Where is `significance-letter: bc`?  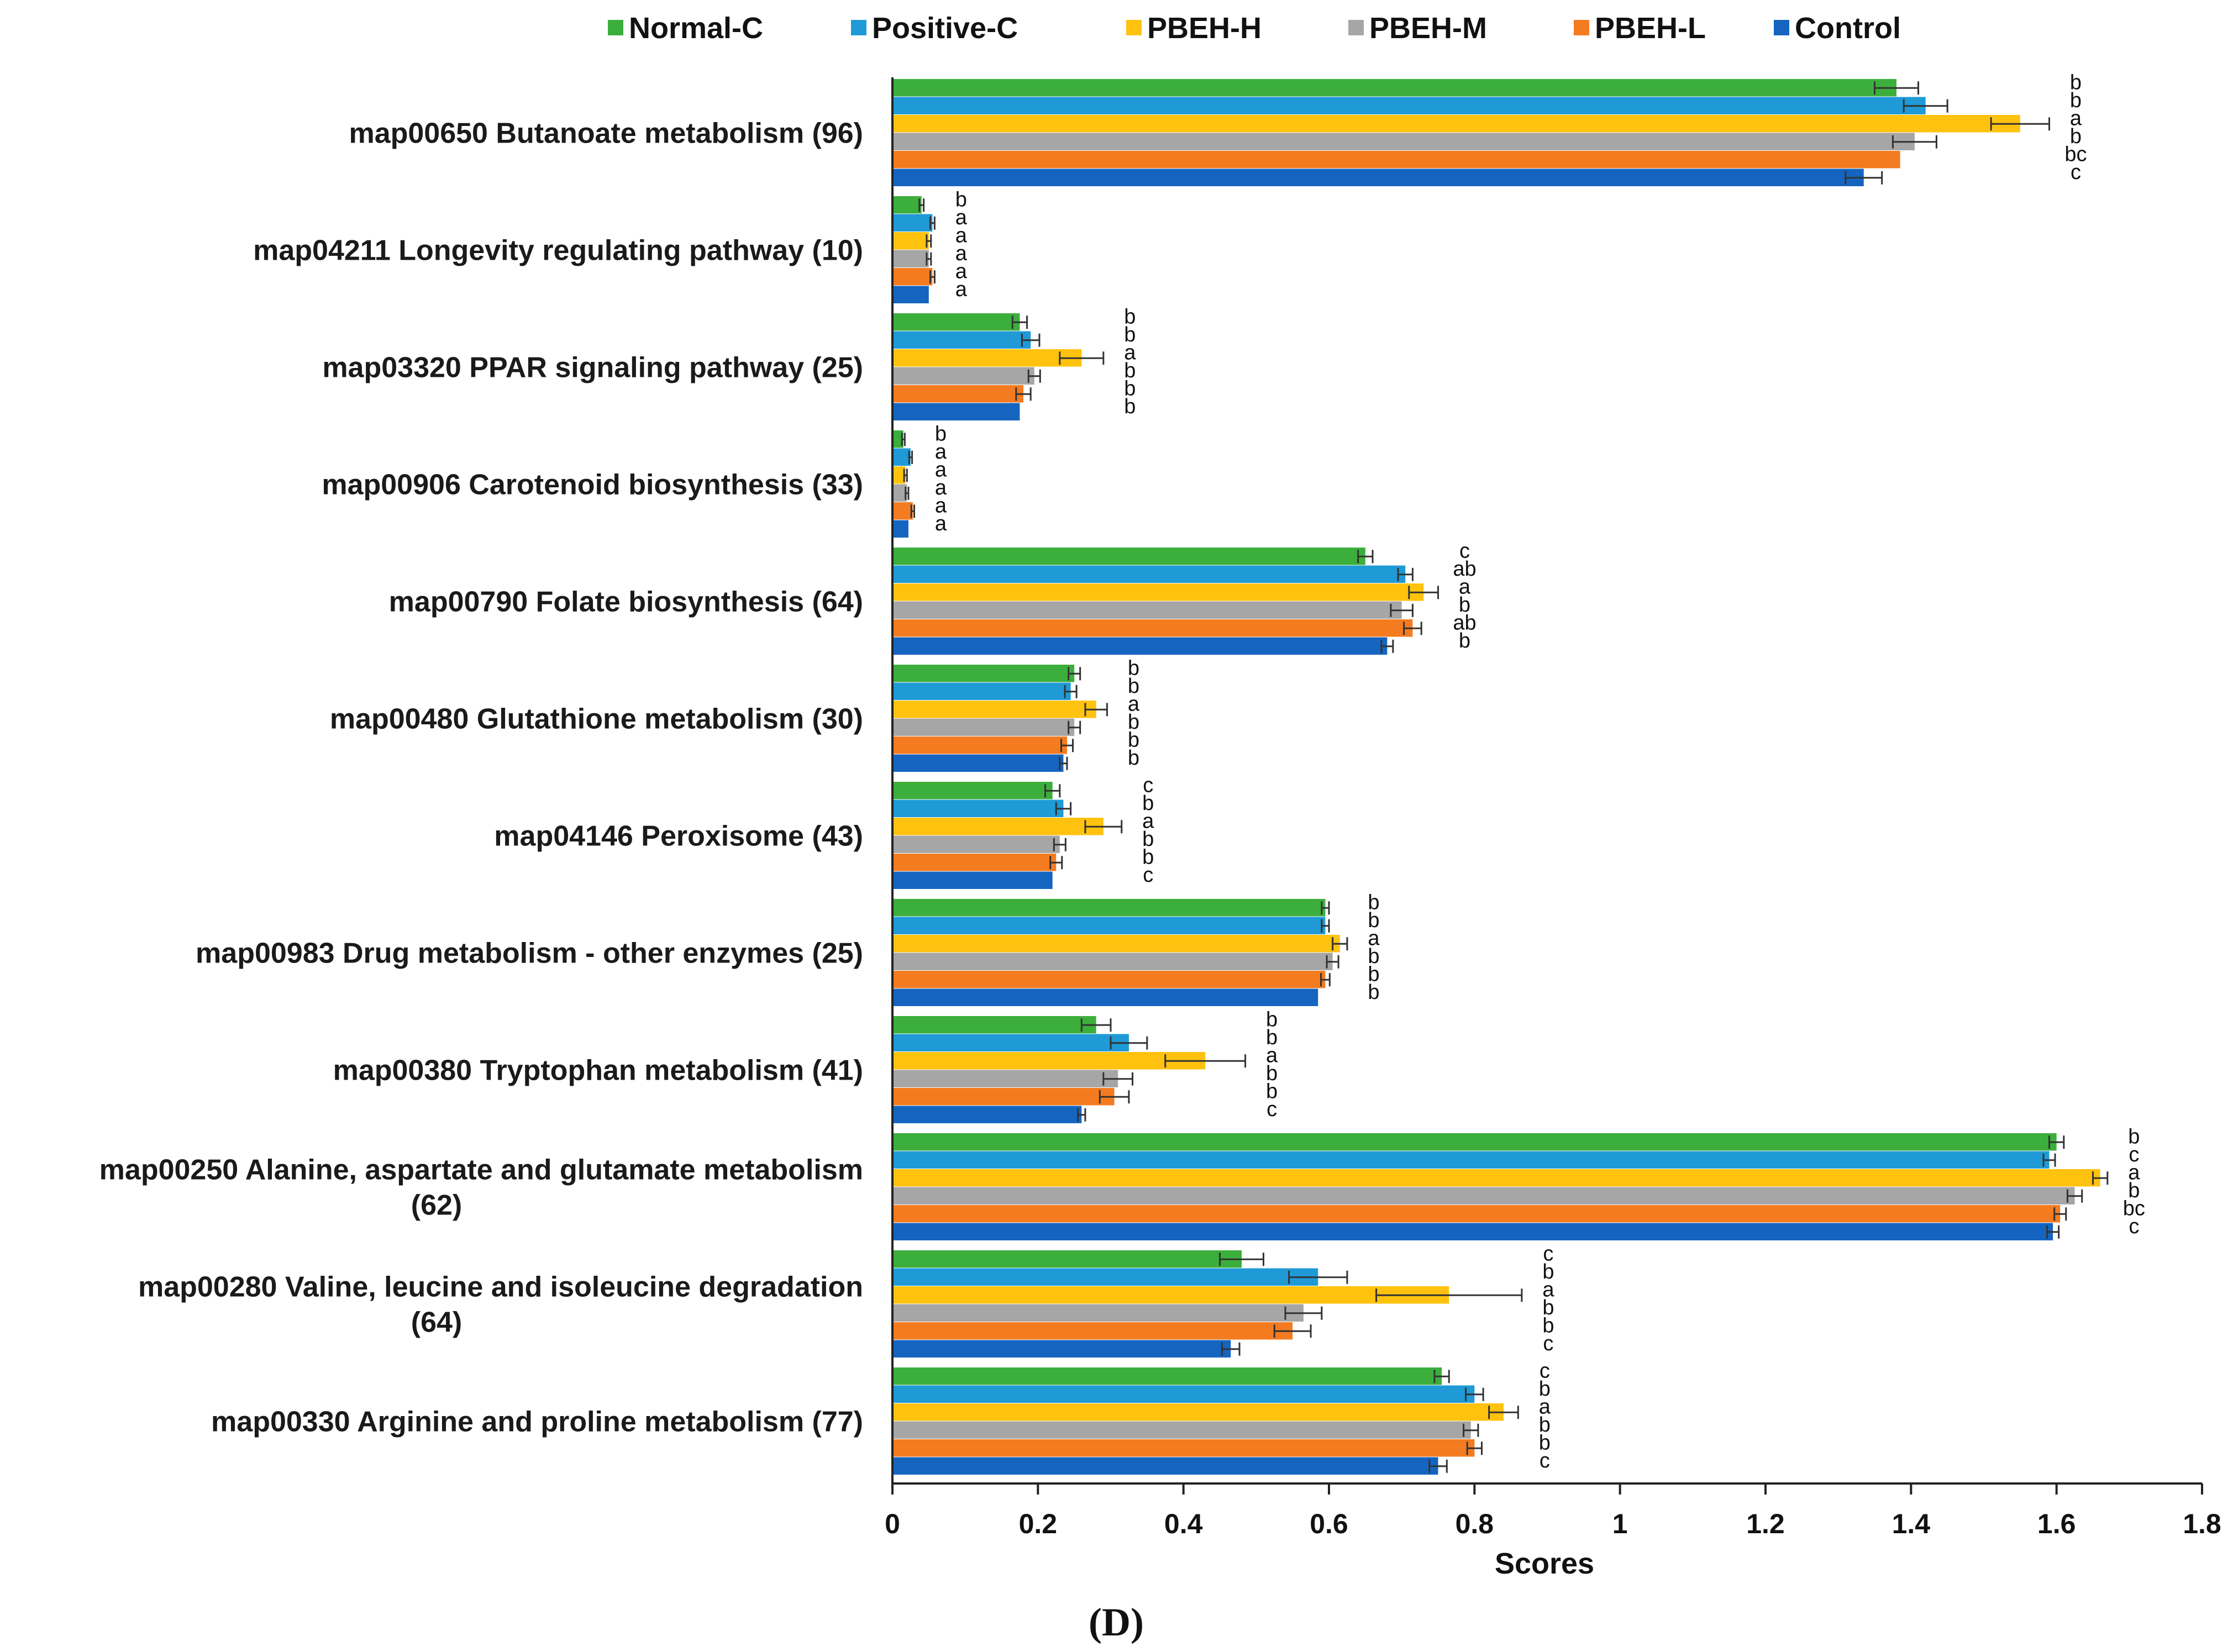
significance-letter: bc is located at coordinates (2134, 1208).